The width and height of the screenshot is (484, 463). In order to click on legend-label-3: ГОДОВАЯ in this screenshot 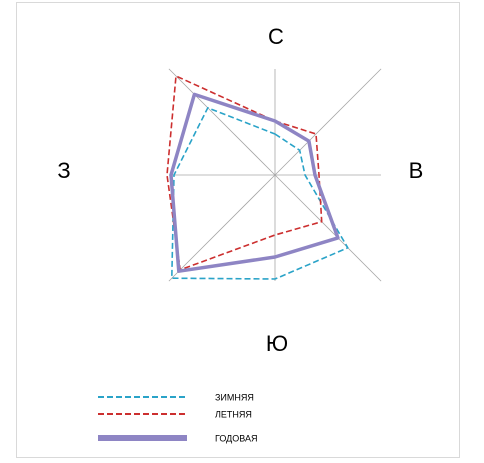, I will do `click(236, 439)`.